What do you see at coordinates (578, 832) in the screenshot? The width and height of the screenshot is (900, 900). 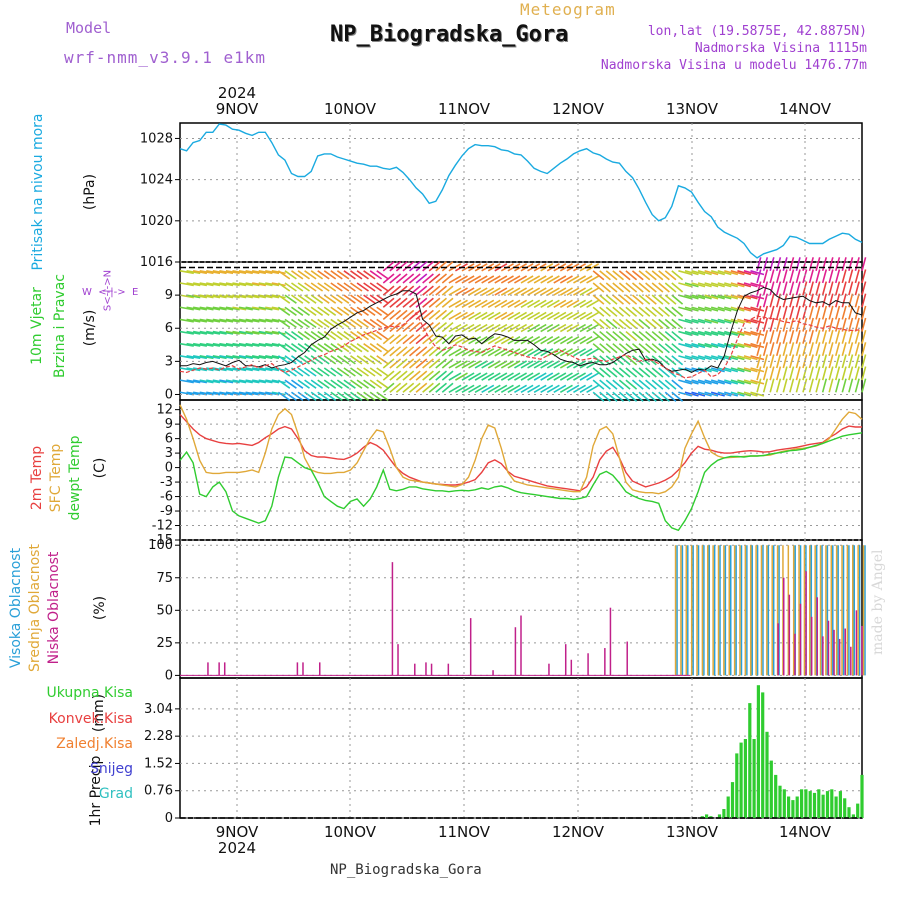 I see `bottom-day-label: 12NOV` at bounding box center [578, 832].